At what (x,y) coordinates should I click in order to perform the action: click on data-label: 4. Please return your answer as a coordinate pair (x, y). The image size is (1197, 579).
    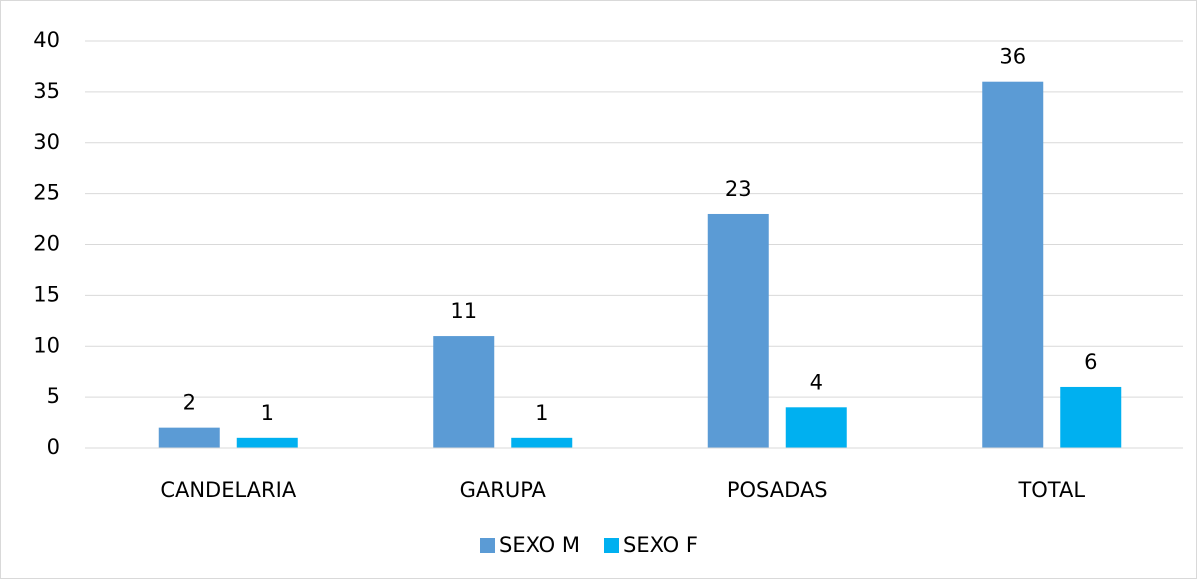
    Looking at the image, I should click on (816, 382).